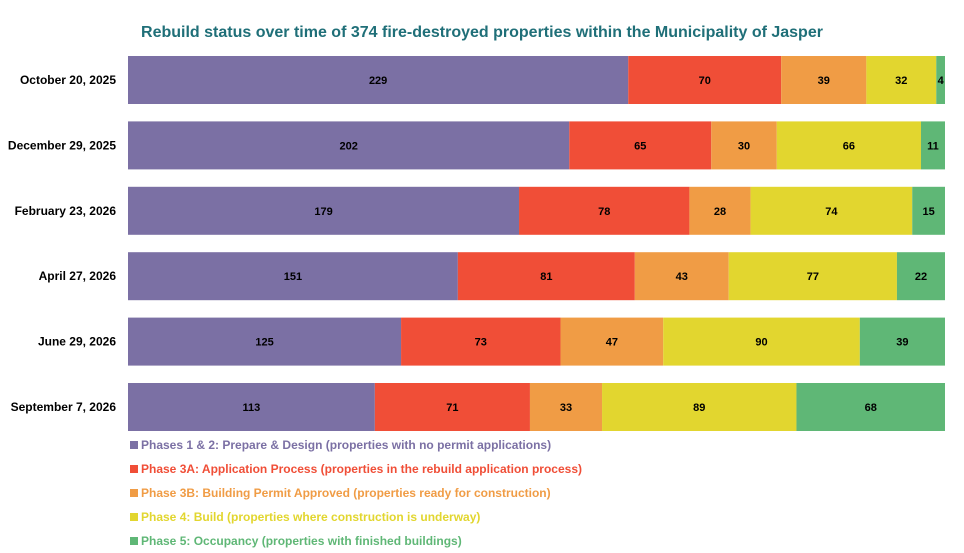 The image size is (964, 553). I want to click on data-label: 66, so click(849, 146).